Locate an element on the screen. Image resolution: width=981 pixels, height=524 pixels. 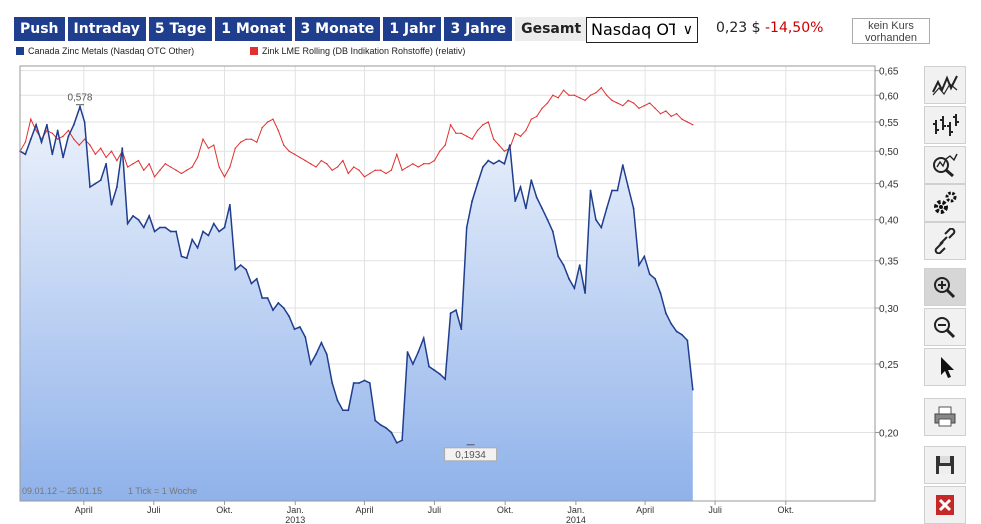
tool-indicator-search is located at coordinates (945, 165).